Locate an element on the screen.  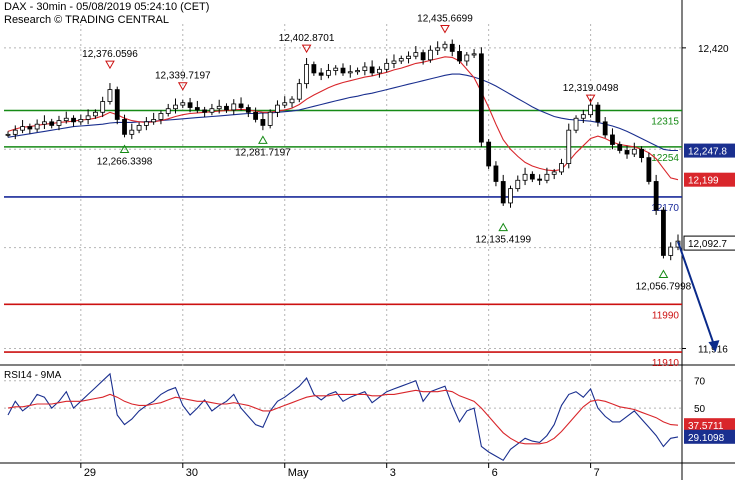
forecast-arrow-head-icon is located at coordinates (714, 346).